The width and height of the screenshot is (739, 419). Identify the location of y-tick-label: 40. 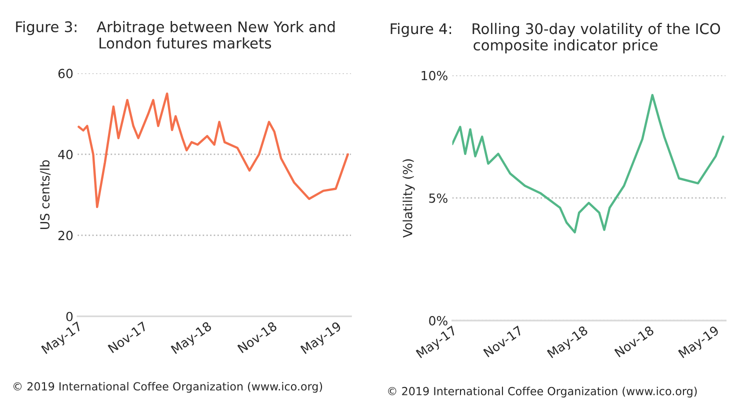
(65, 155).